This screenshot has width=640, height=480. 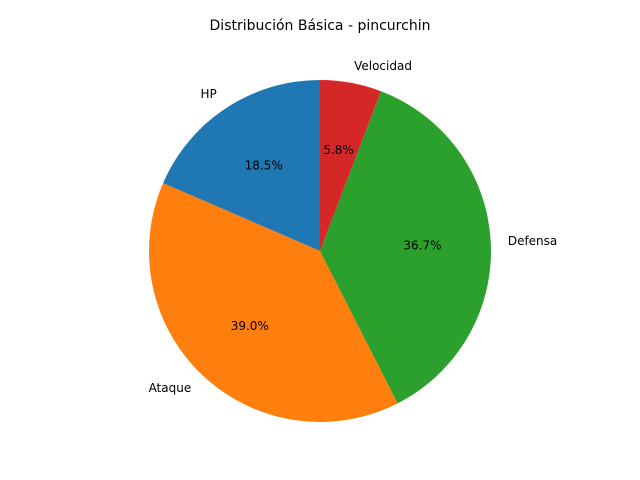 I want to click on pie-slice-velocidad, so click(x=350, y=165).